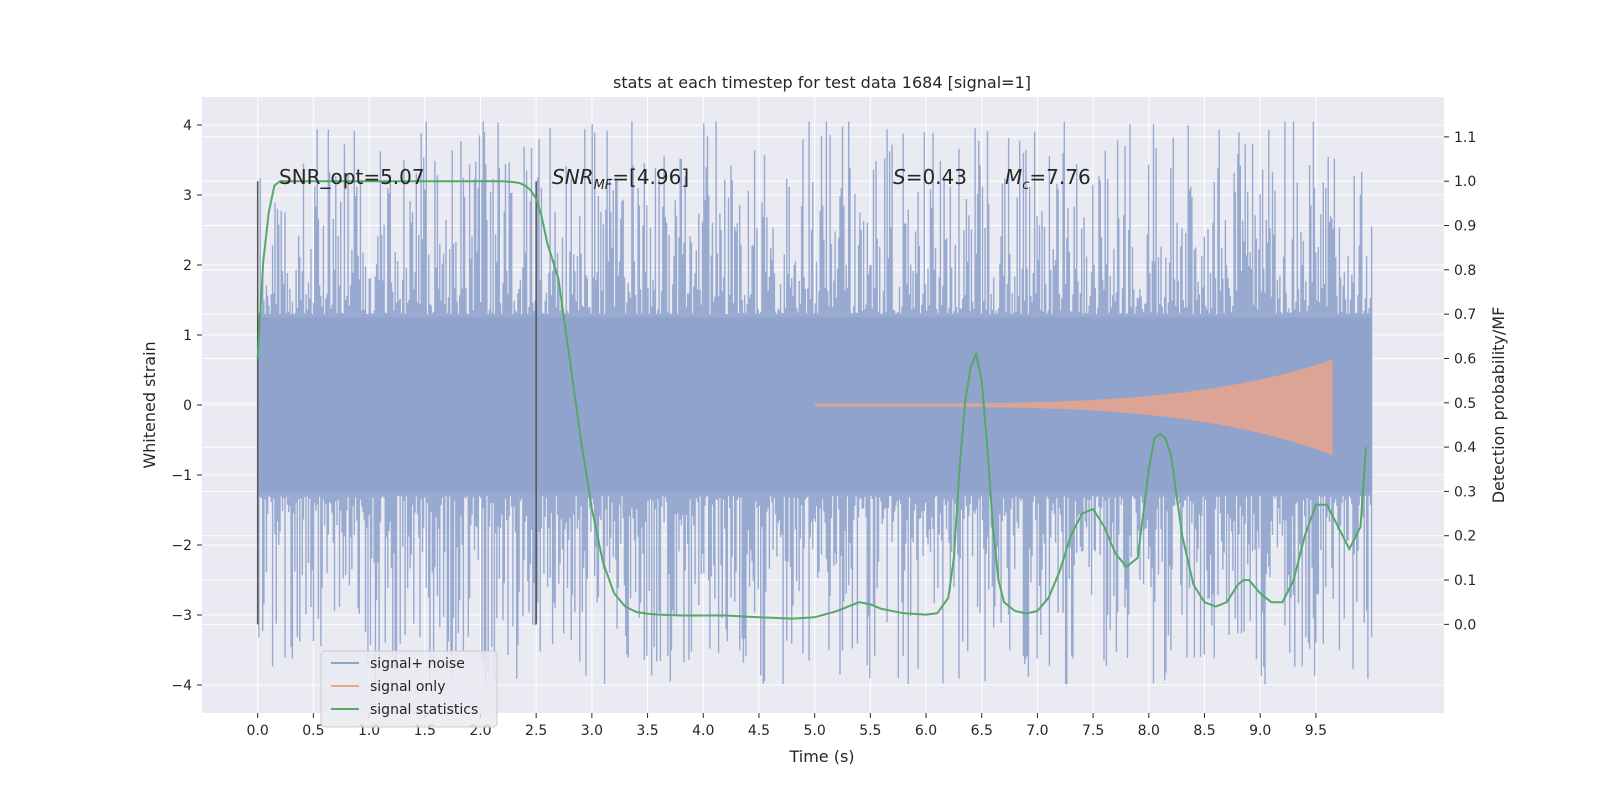 This screenshot has width=1600, height=800. What do you see at coordinates (592, 731) in the screenshot?
I see `x-tick-label-6: 3.0` at bounding box center [592, 731].